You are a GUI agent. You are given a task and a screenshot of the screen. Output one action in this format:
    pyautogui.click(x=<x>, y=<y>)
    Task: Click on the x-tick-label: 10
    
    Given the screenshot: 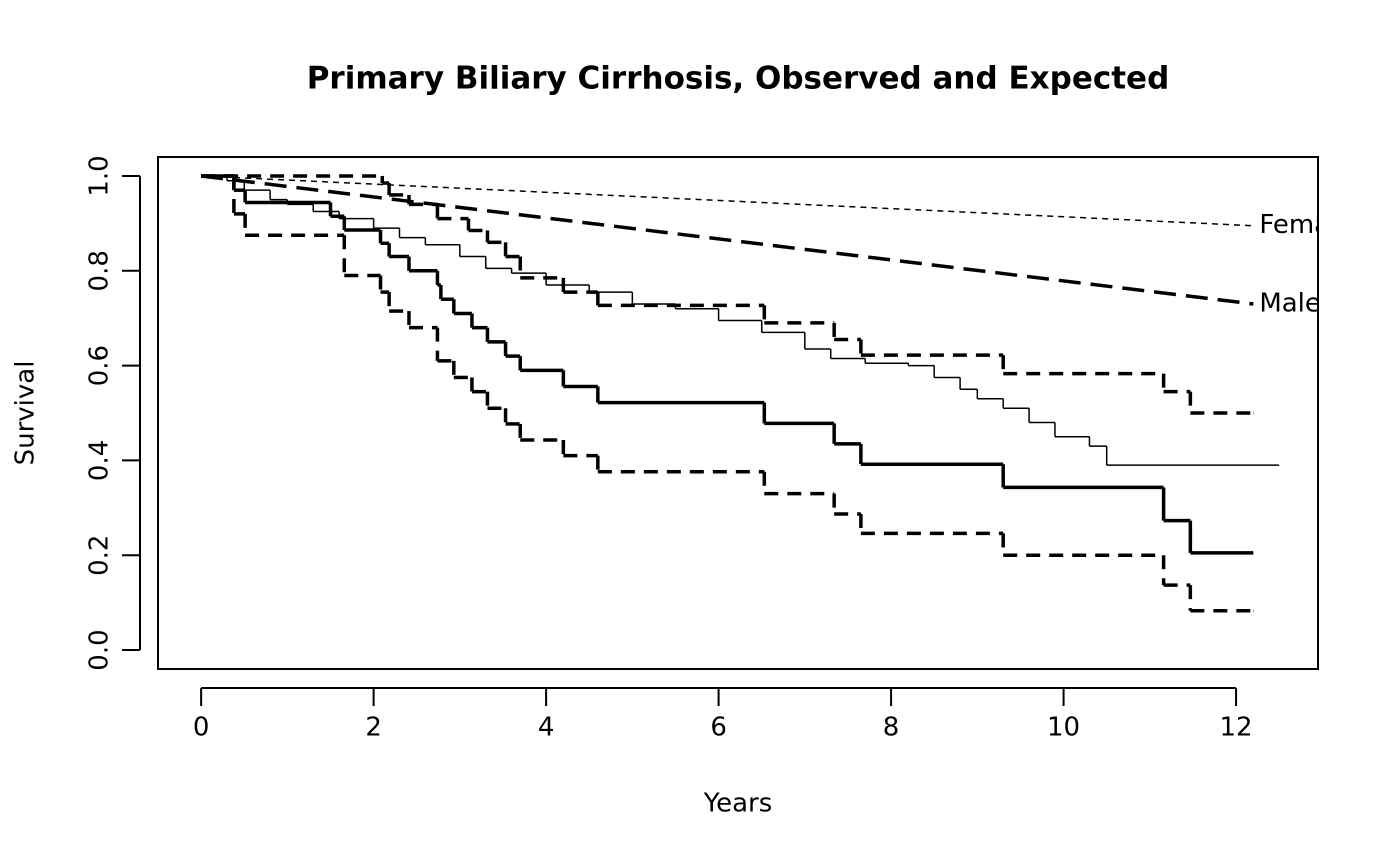 What is the action you would take?
    pyautogui.click(x=1063, y=728)
    